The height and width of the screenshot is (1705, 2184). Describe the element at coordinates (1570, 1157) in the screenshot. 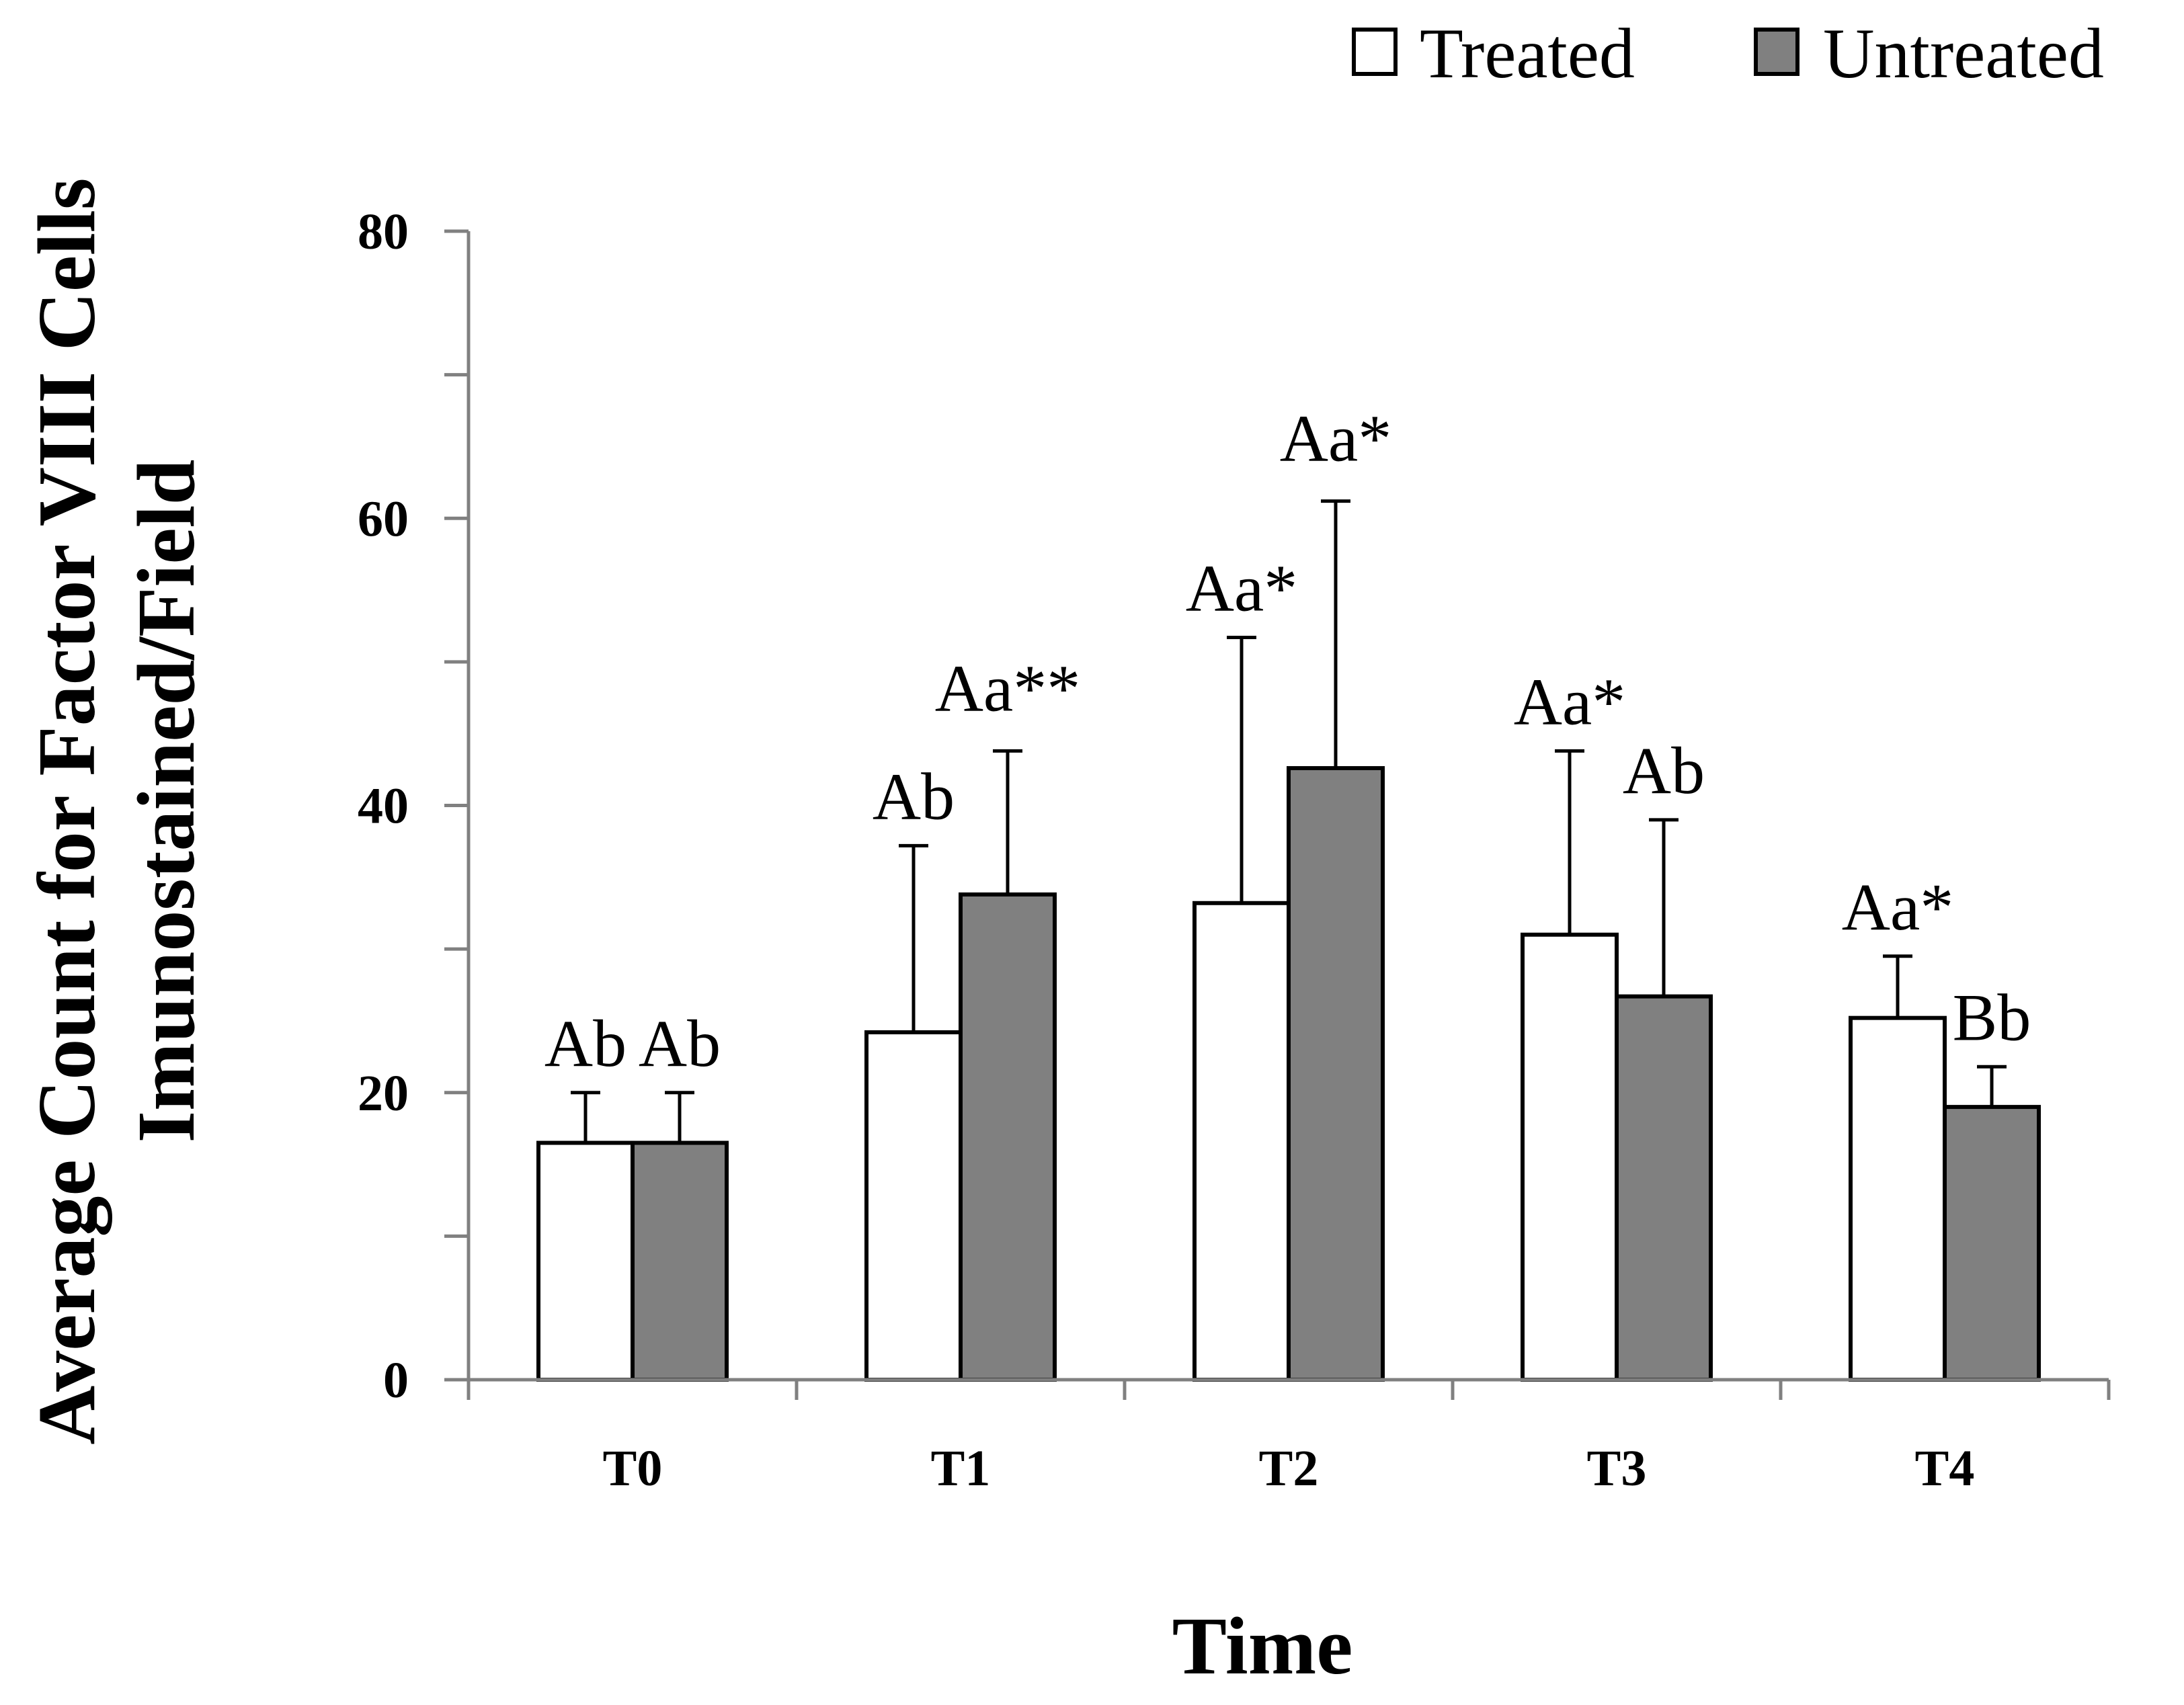

I see `bar-treated-t3` at that location.